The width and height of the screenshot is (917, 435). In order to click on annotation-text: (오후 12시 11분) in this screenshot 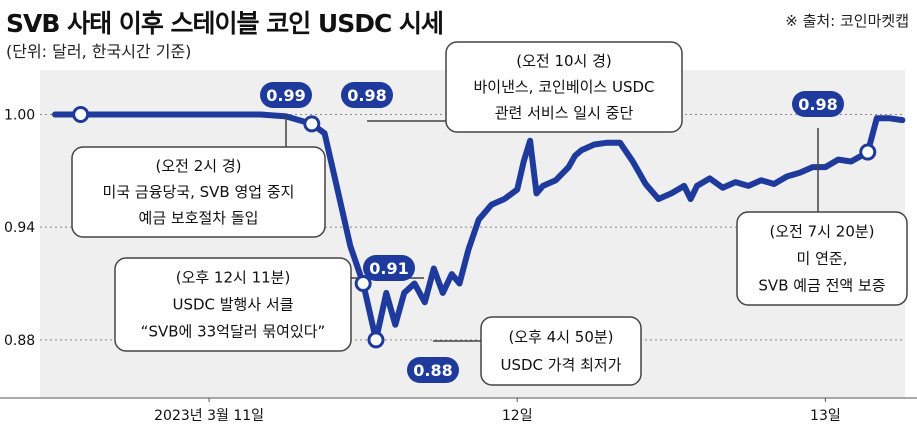, I will do `click(233, 278)`.